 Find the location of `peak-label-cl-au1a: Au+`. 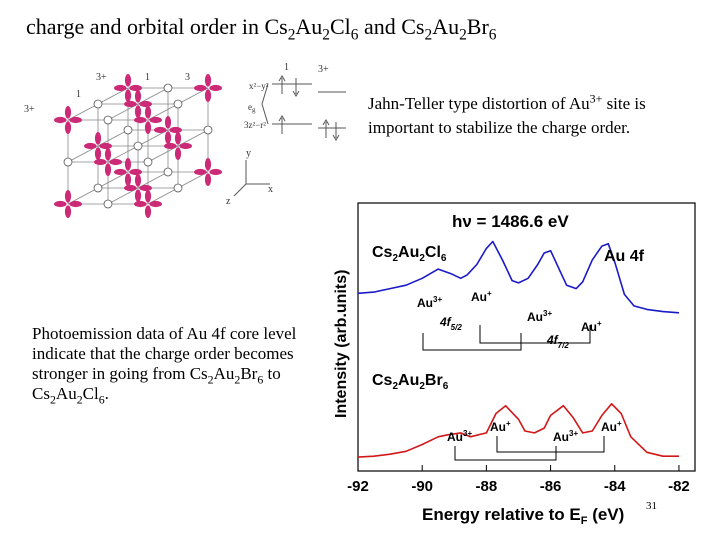

peak-label-cl-au1a: Au+ is located at coordinates (481, 296).